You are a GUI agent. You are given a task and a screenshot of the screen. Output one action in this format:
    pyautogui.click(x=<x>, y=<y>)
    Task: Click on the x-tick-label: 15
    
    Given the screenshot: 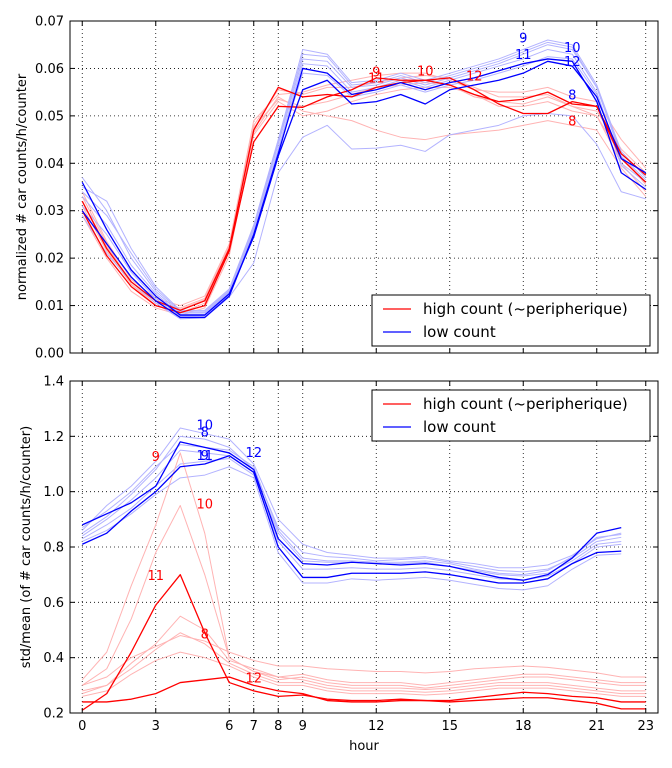 What is the action you would take?
    pyautogui.click(x=449, y=726)
    